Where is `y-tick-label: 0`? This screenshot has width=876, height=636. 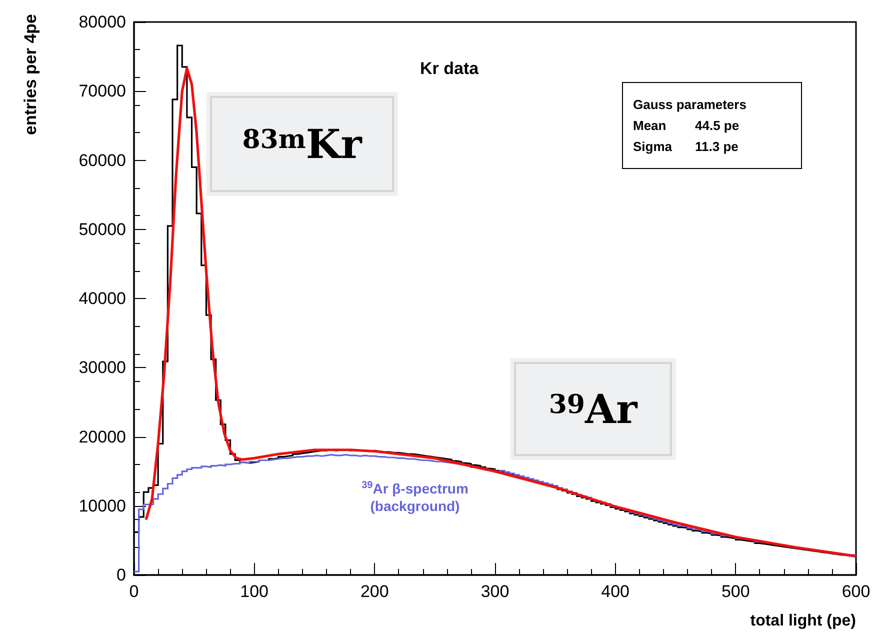
y-tick-label: 0 is located at coordinates (121, 575).